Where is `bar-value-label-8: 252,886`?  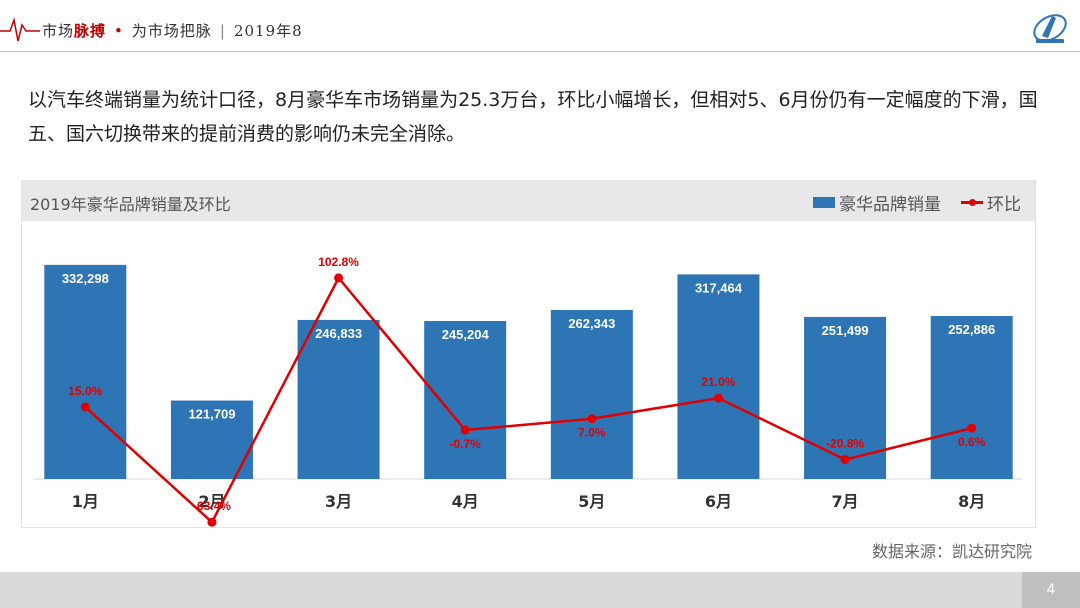 bar-value-label-8: 252,886 is located at coordinates (971, 329).